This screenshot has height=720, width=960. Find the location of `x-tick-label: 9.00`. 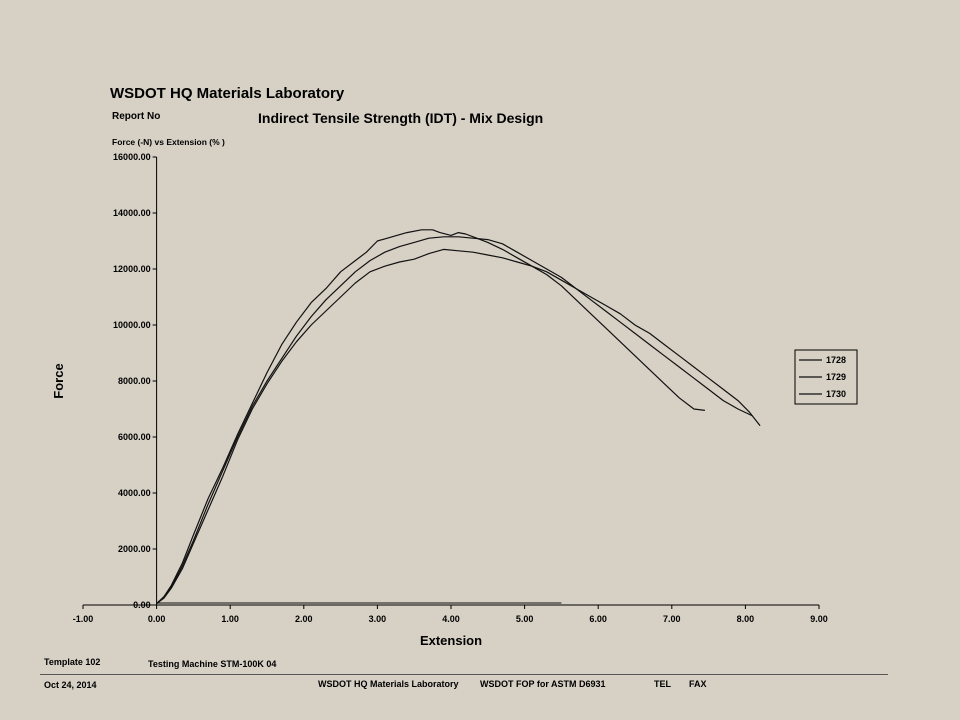

x-tick-label: 9.00 is located at coordinates (819, 619).